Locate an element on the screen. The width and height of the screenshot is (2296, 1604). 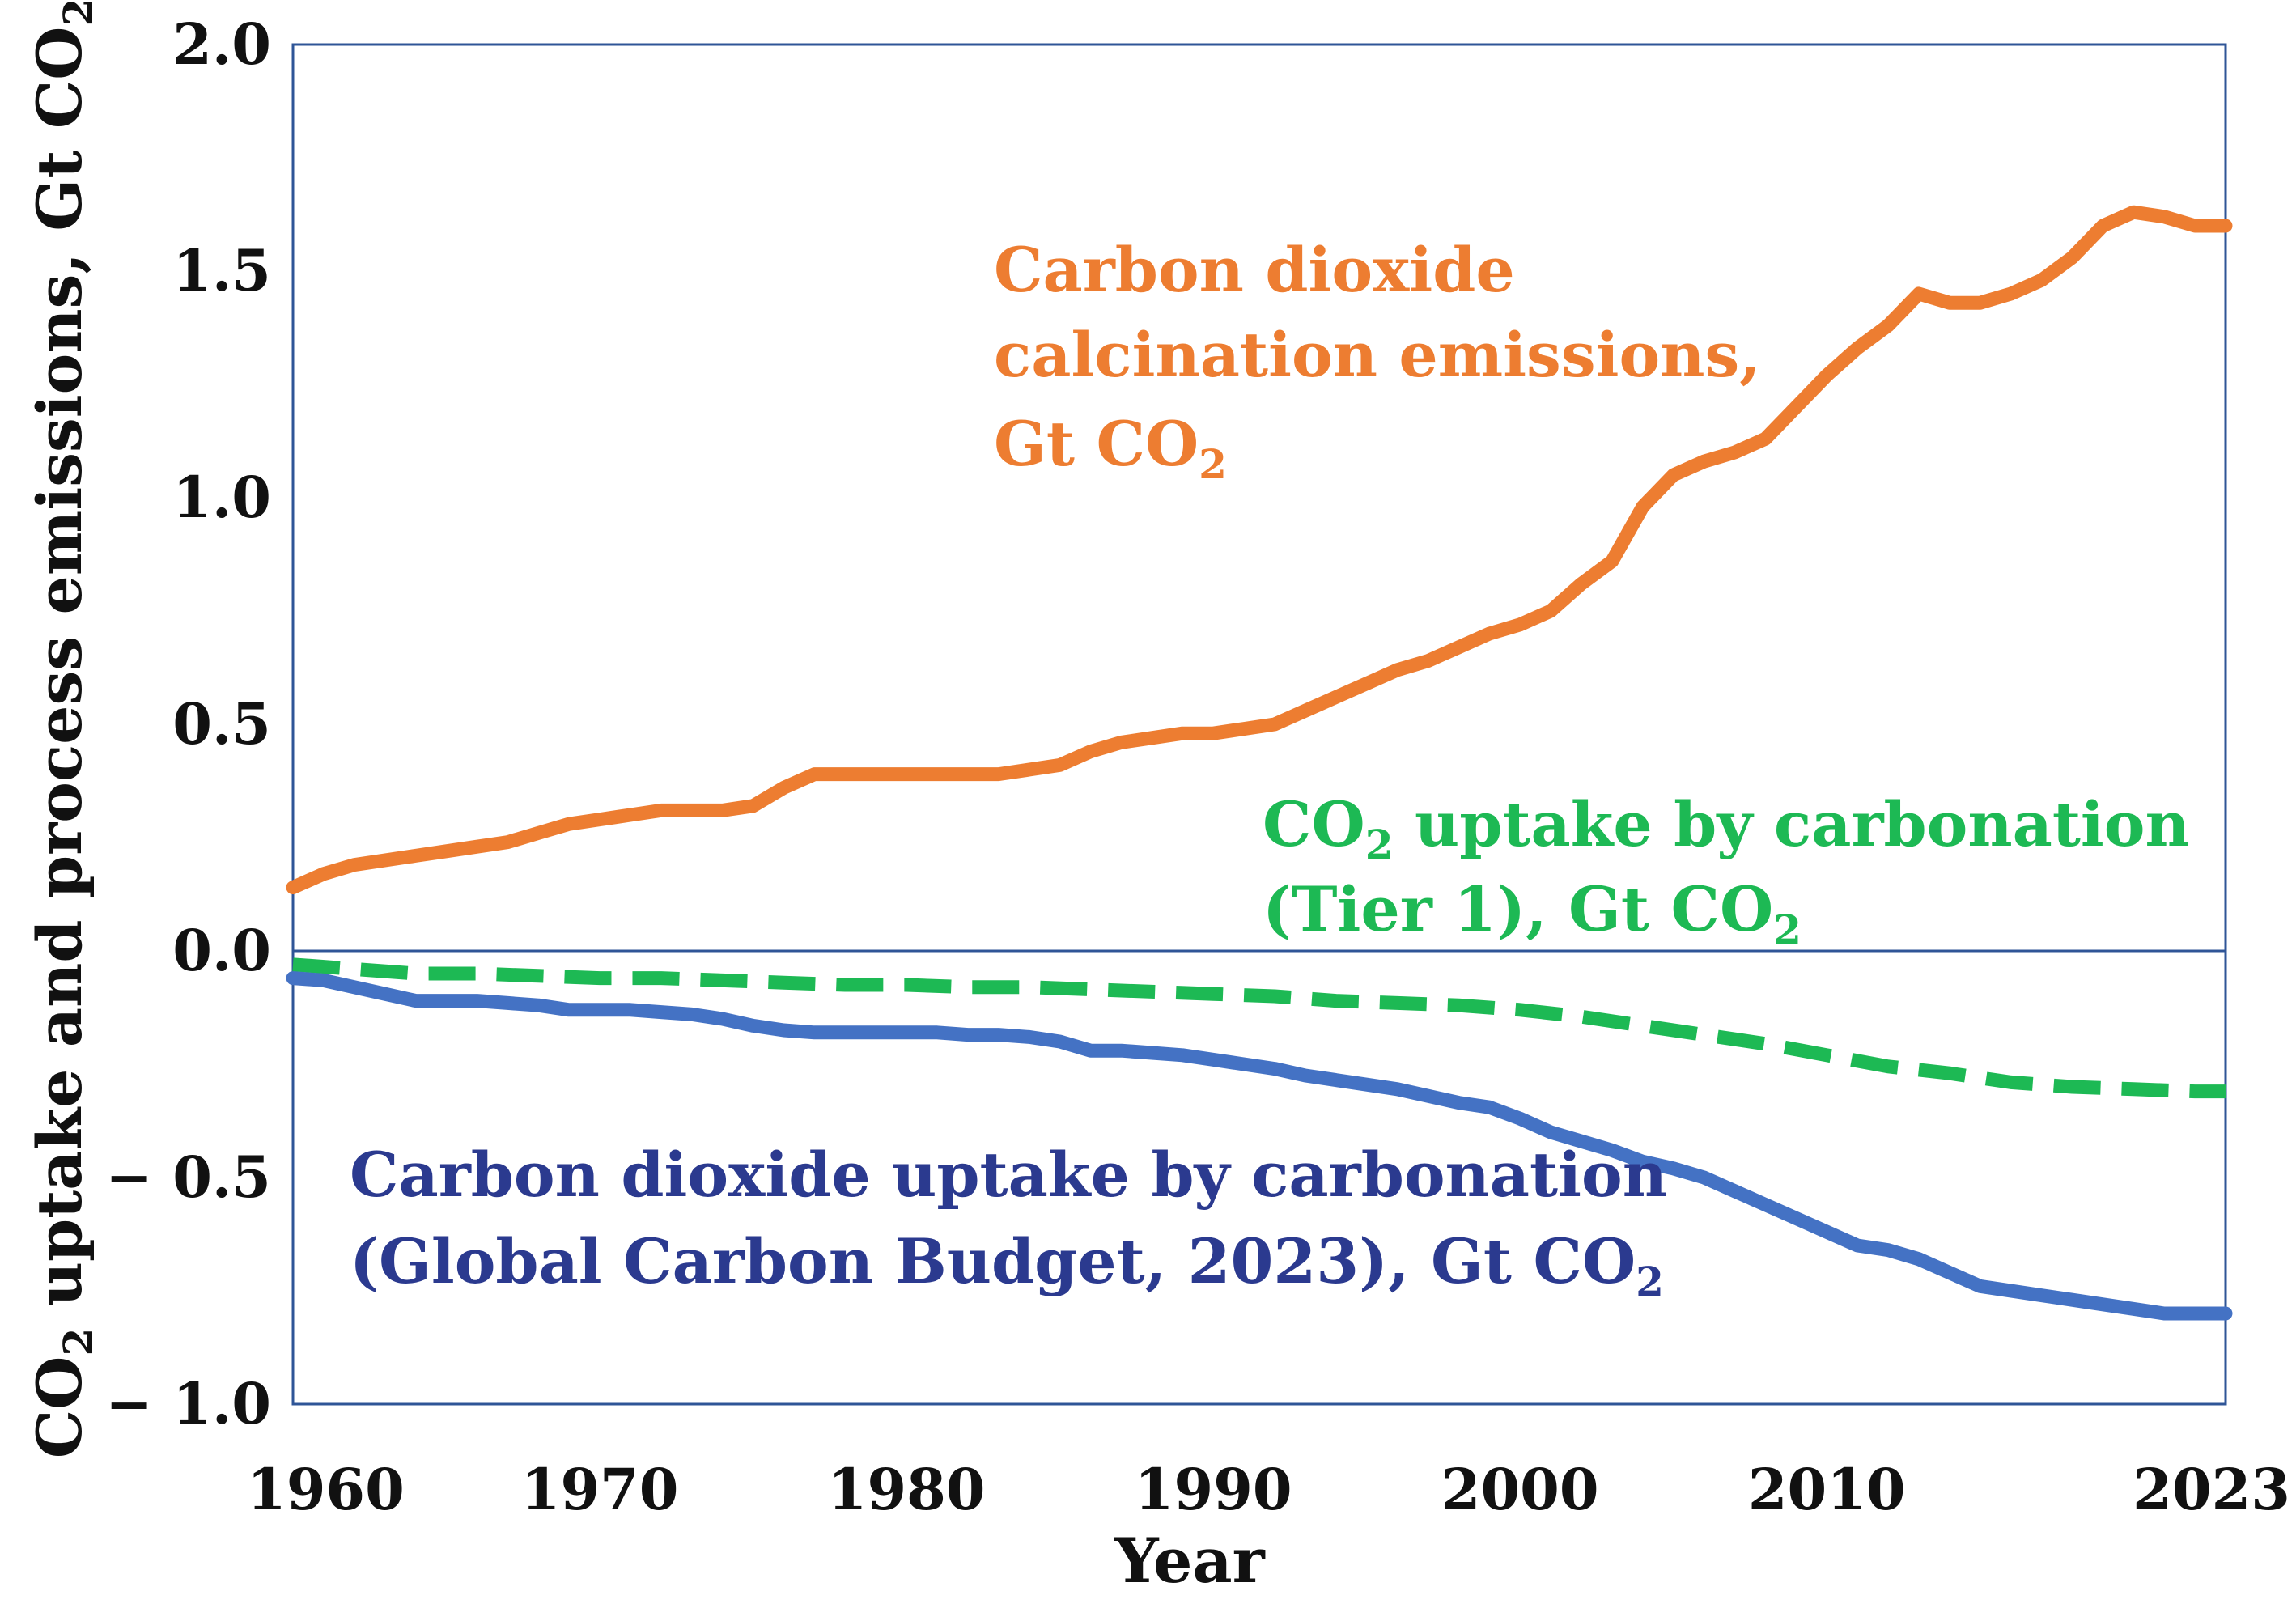
annotation-tier1-line2: (Tier 1), Gt CO2 is located at coordinates (1532, 913).